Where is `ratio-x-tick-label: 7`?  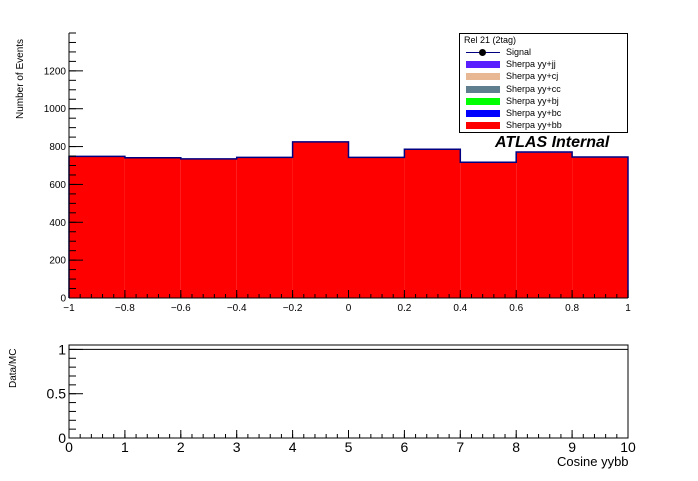 ratio-x-tick-label: 7 is located at coordinates (460, 447).